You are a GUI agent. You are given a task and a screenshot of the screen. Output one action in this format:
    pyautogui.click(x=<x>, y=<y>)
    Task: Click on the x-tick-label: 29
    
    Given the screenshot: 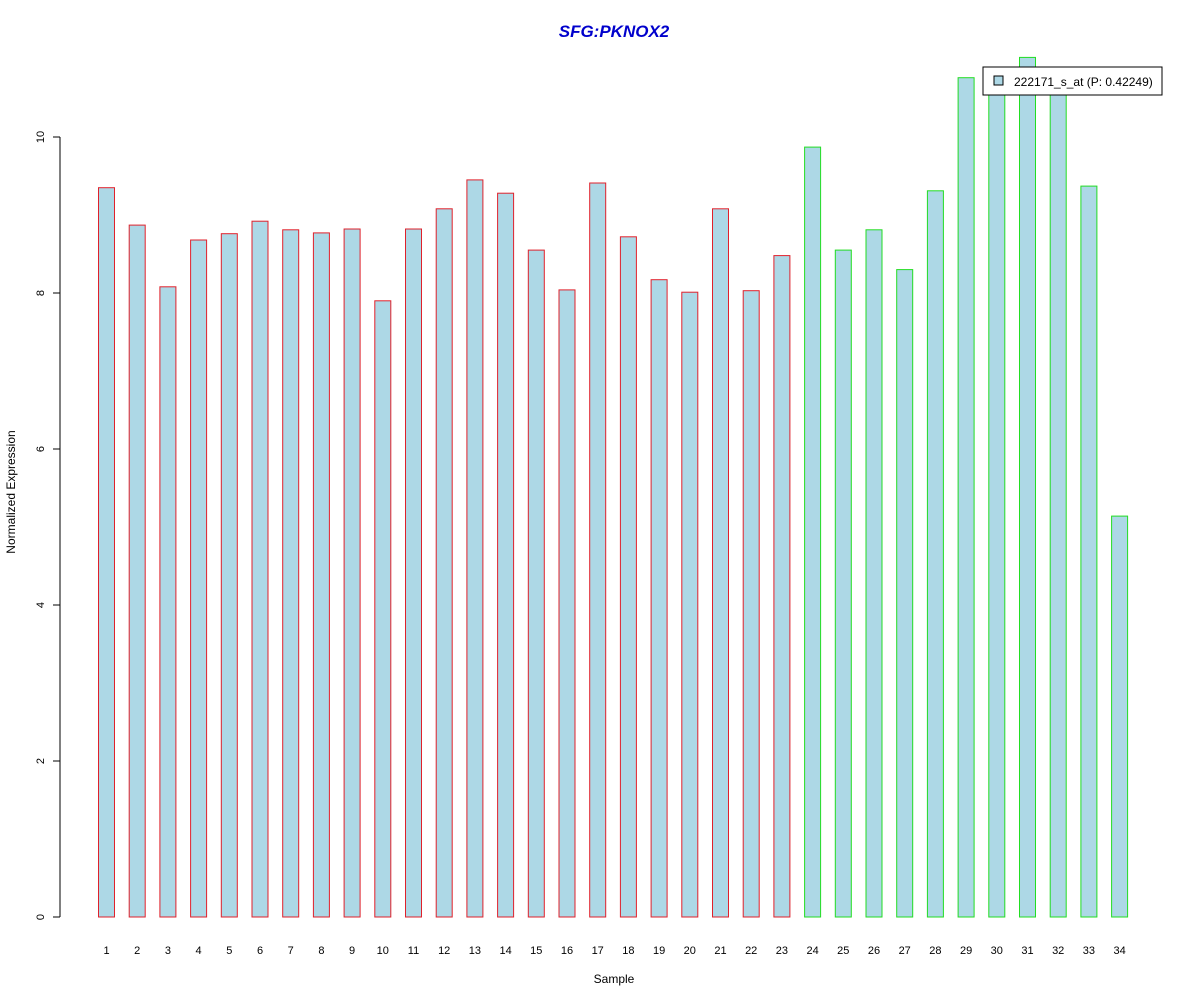 What is the action you would take?
    pyautogui.click(x=966, y=951)
    